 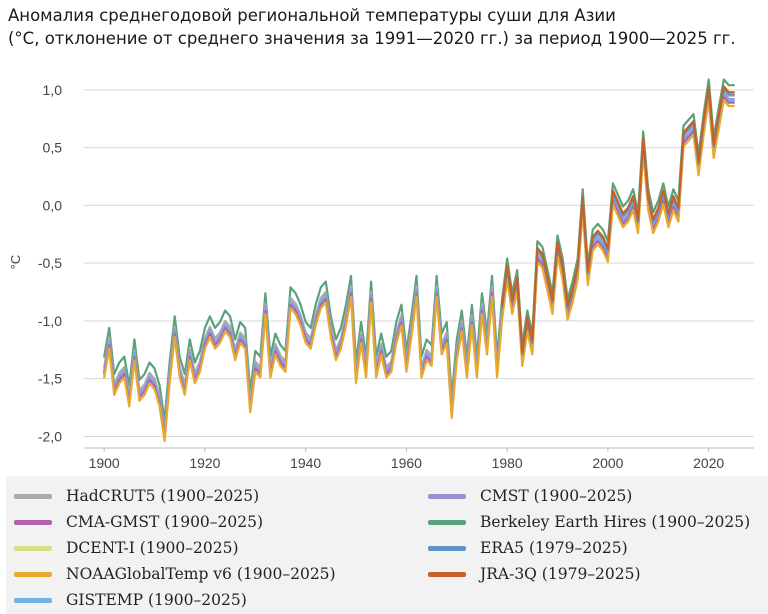 I want to click on y-tick-label: 0,5, so click(x=53, y=148).